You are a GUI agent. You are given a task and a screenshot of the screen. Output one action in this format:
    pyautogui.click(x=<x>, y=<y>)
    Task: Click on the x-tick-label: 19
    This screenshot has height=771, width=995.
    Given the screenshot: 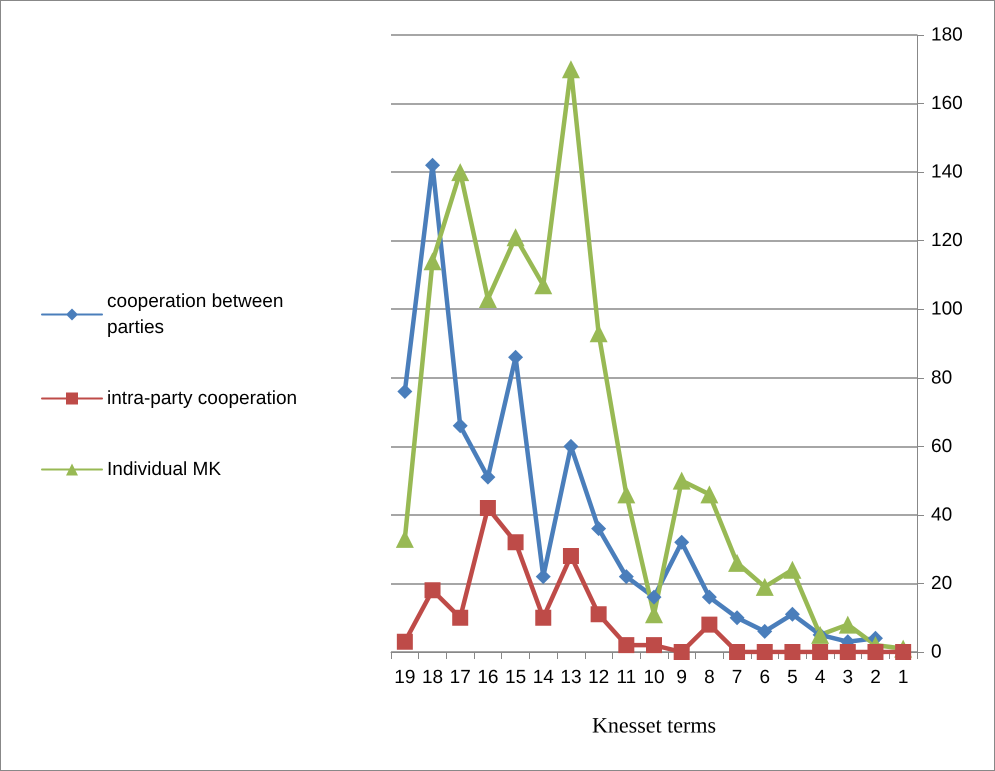 What is the action you would take?
    pyautogui.click(x=405, y=677)
    